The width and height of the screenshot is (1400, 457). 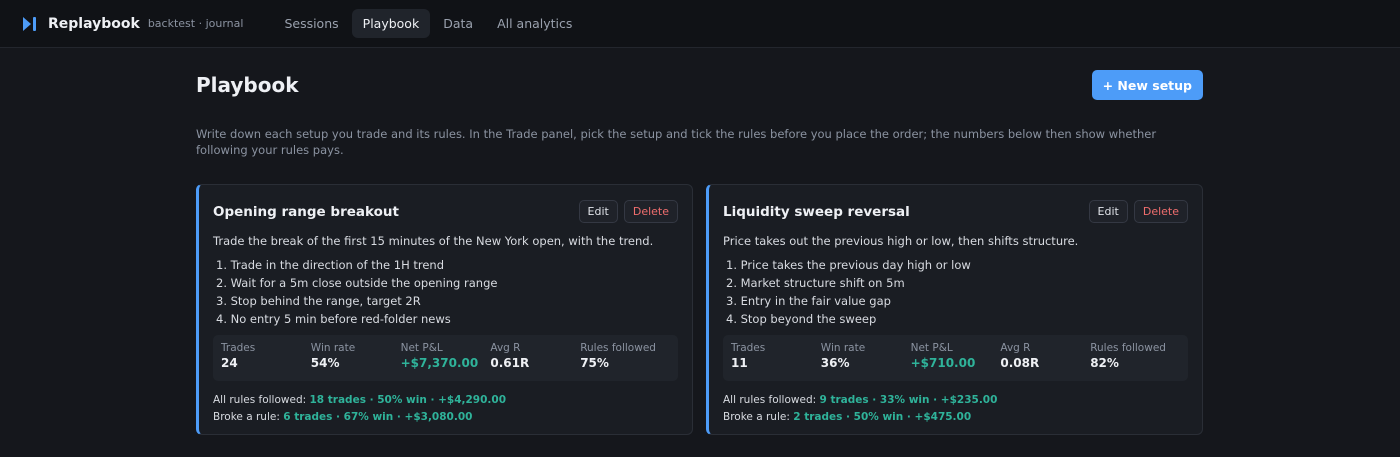 I want to click on page-title: Playbook, so click(x=247, y=85).